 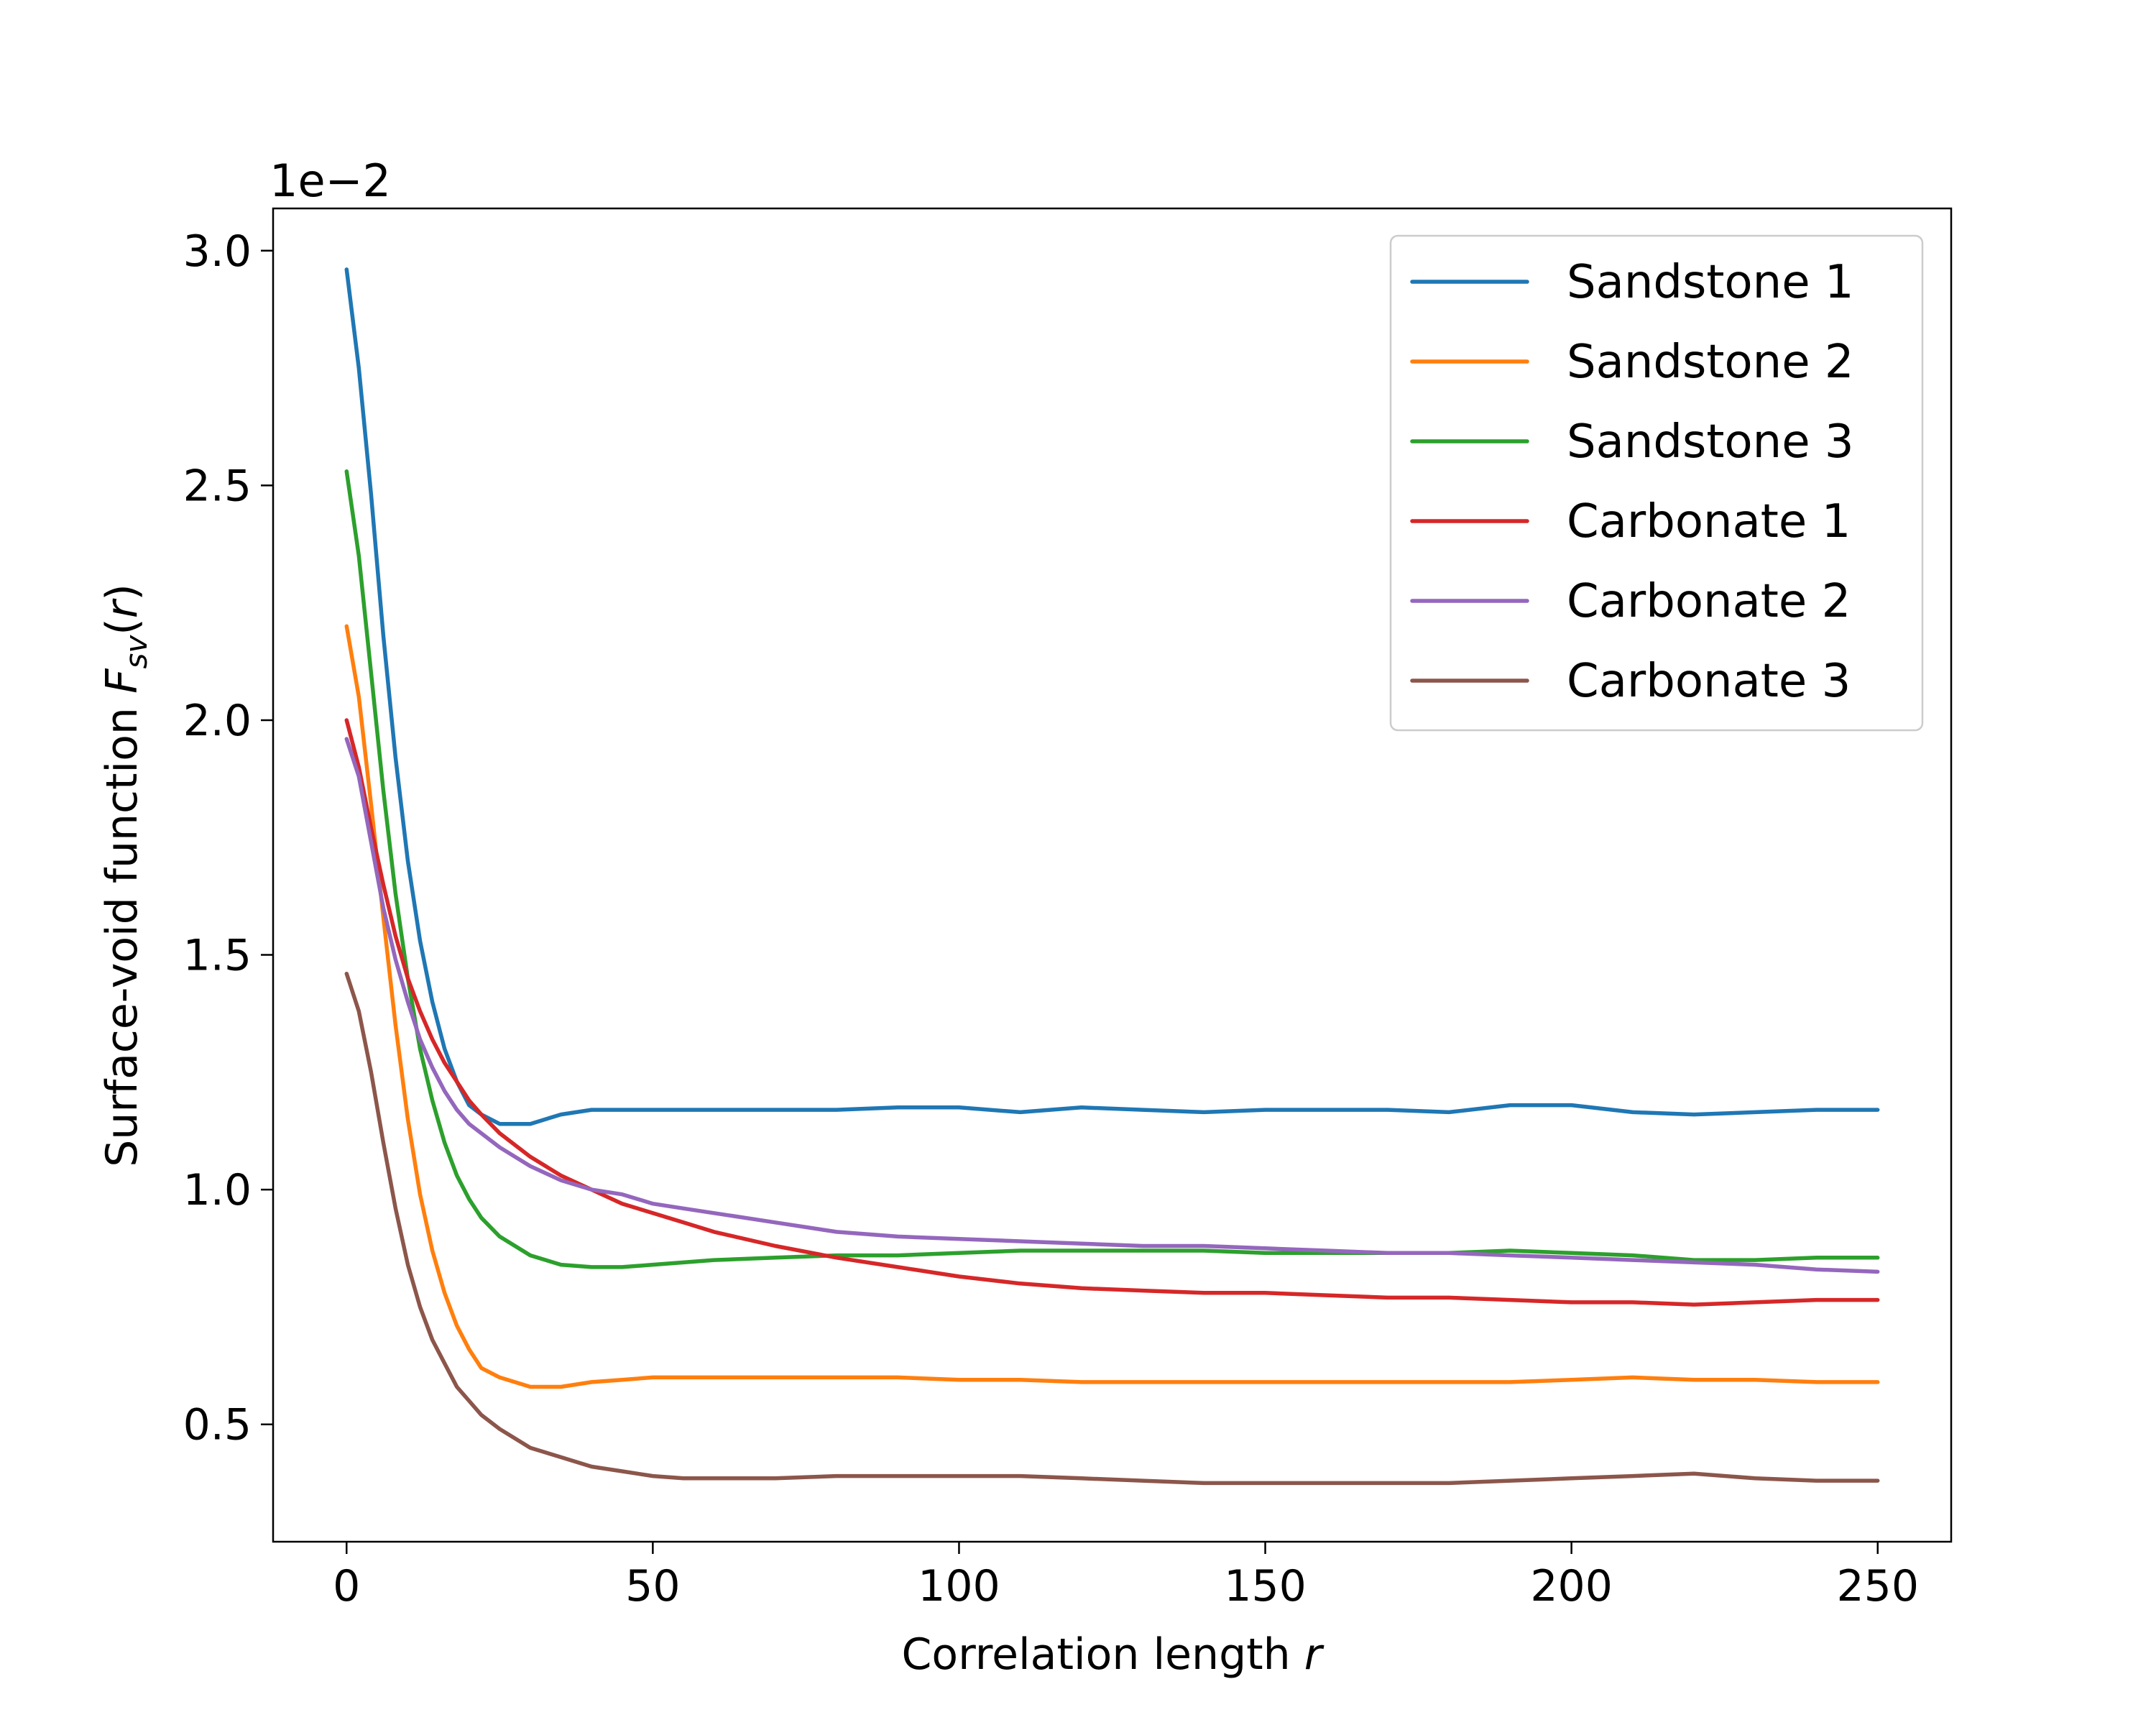 What do you see at coordinates (1709, 521) in the screenshot?
I see `legend-label-4: Carbonate 1` at bounding box center [1709, 521].